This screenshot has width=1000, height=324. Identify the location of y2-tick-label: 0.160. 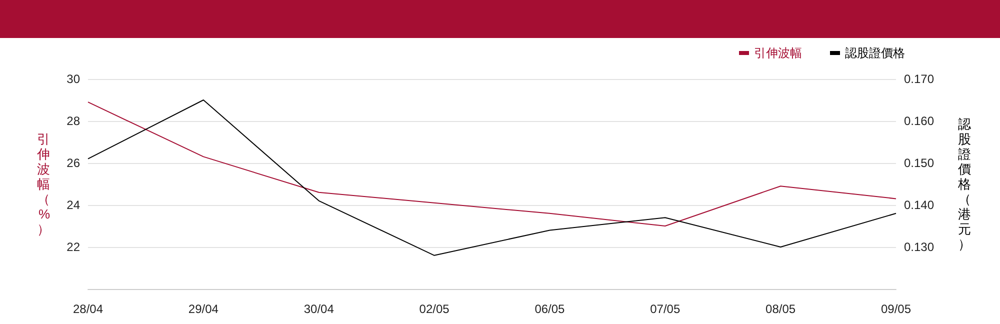
(919, 121).